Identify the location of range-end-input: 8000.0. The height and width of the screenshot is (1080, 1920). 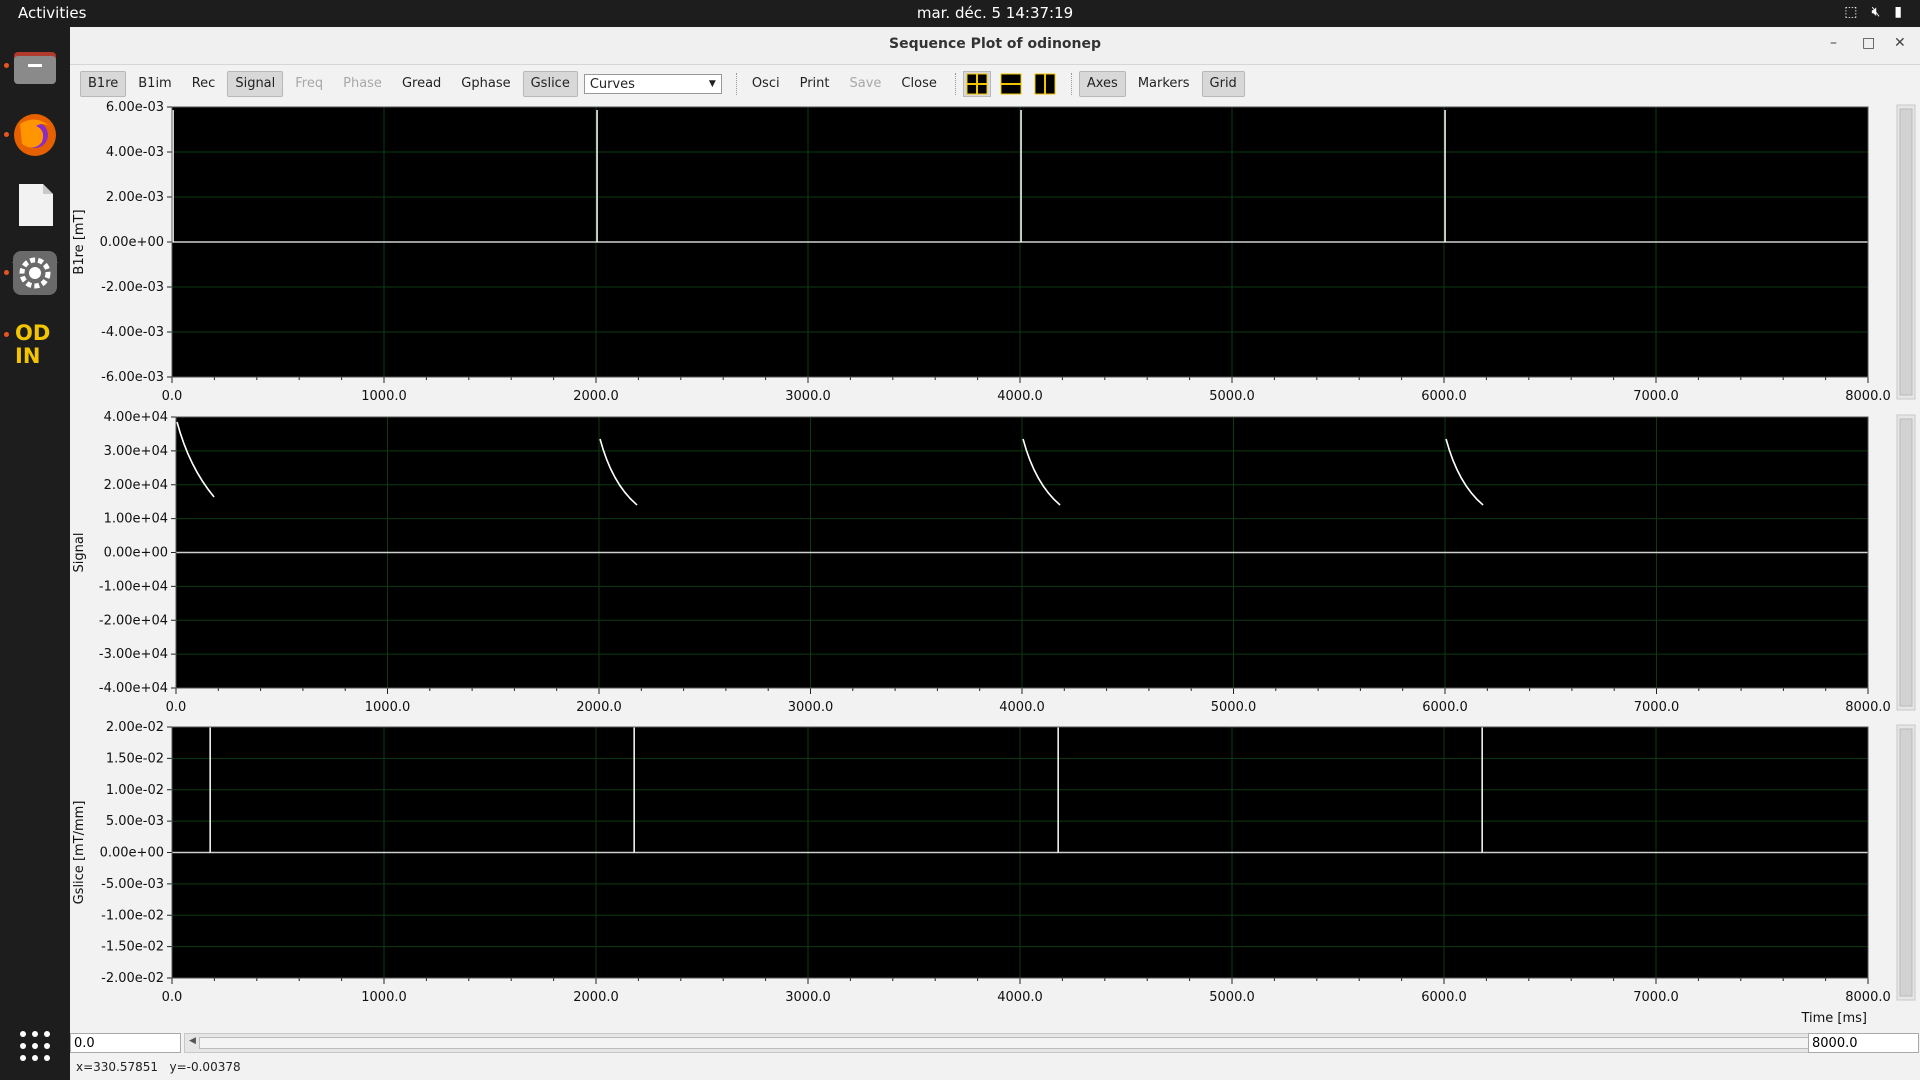
(1863, 1043).